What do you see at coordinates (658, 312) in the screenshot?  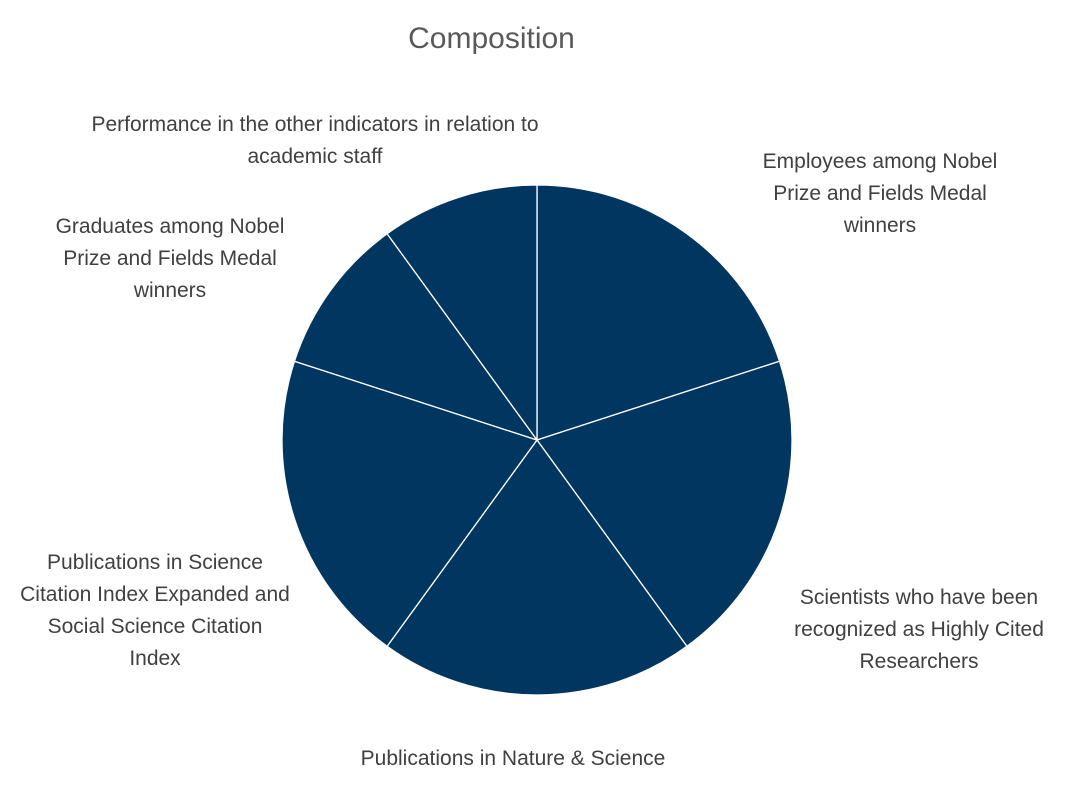 I see `pie-slice-employees-among-nobel-prize-and-fields-m` at bounding box center [658, 312].